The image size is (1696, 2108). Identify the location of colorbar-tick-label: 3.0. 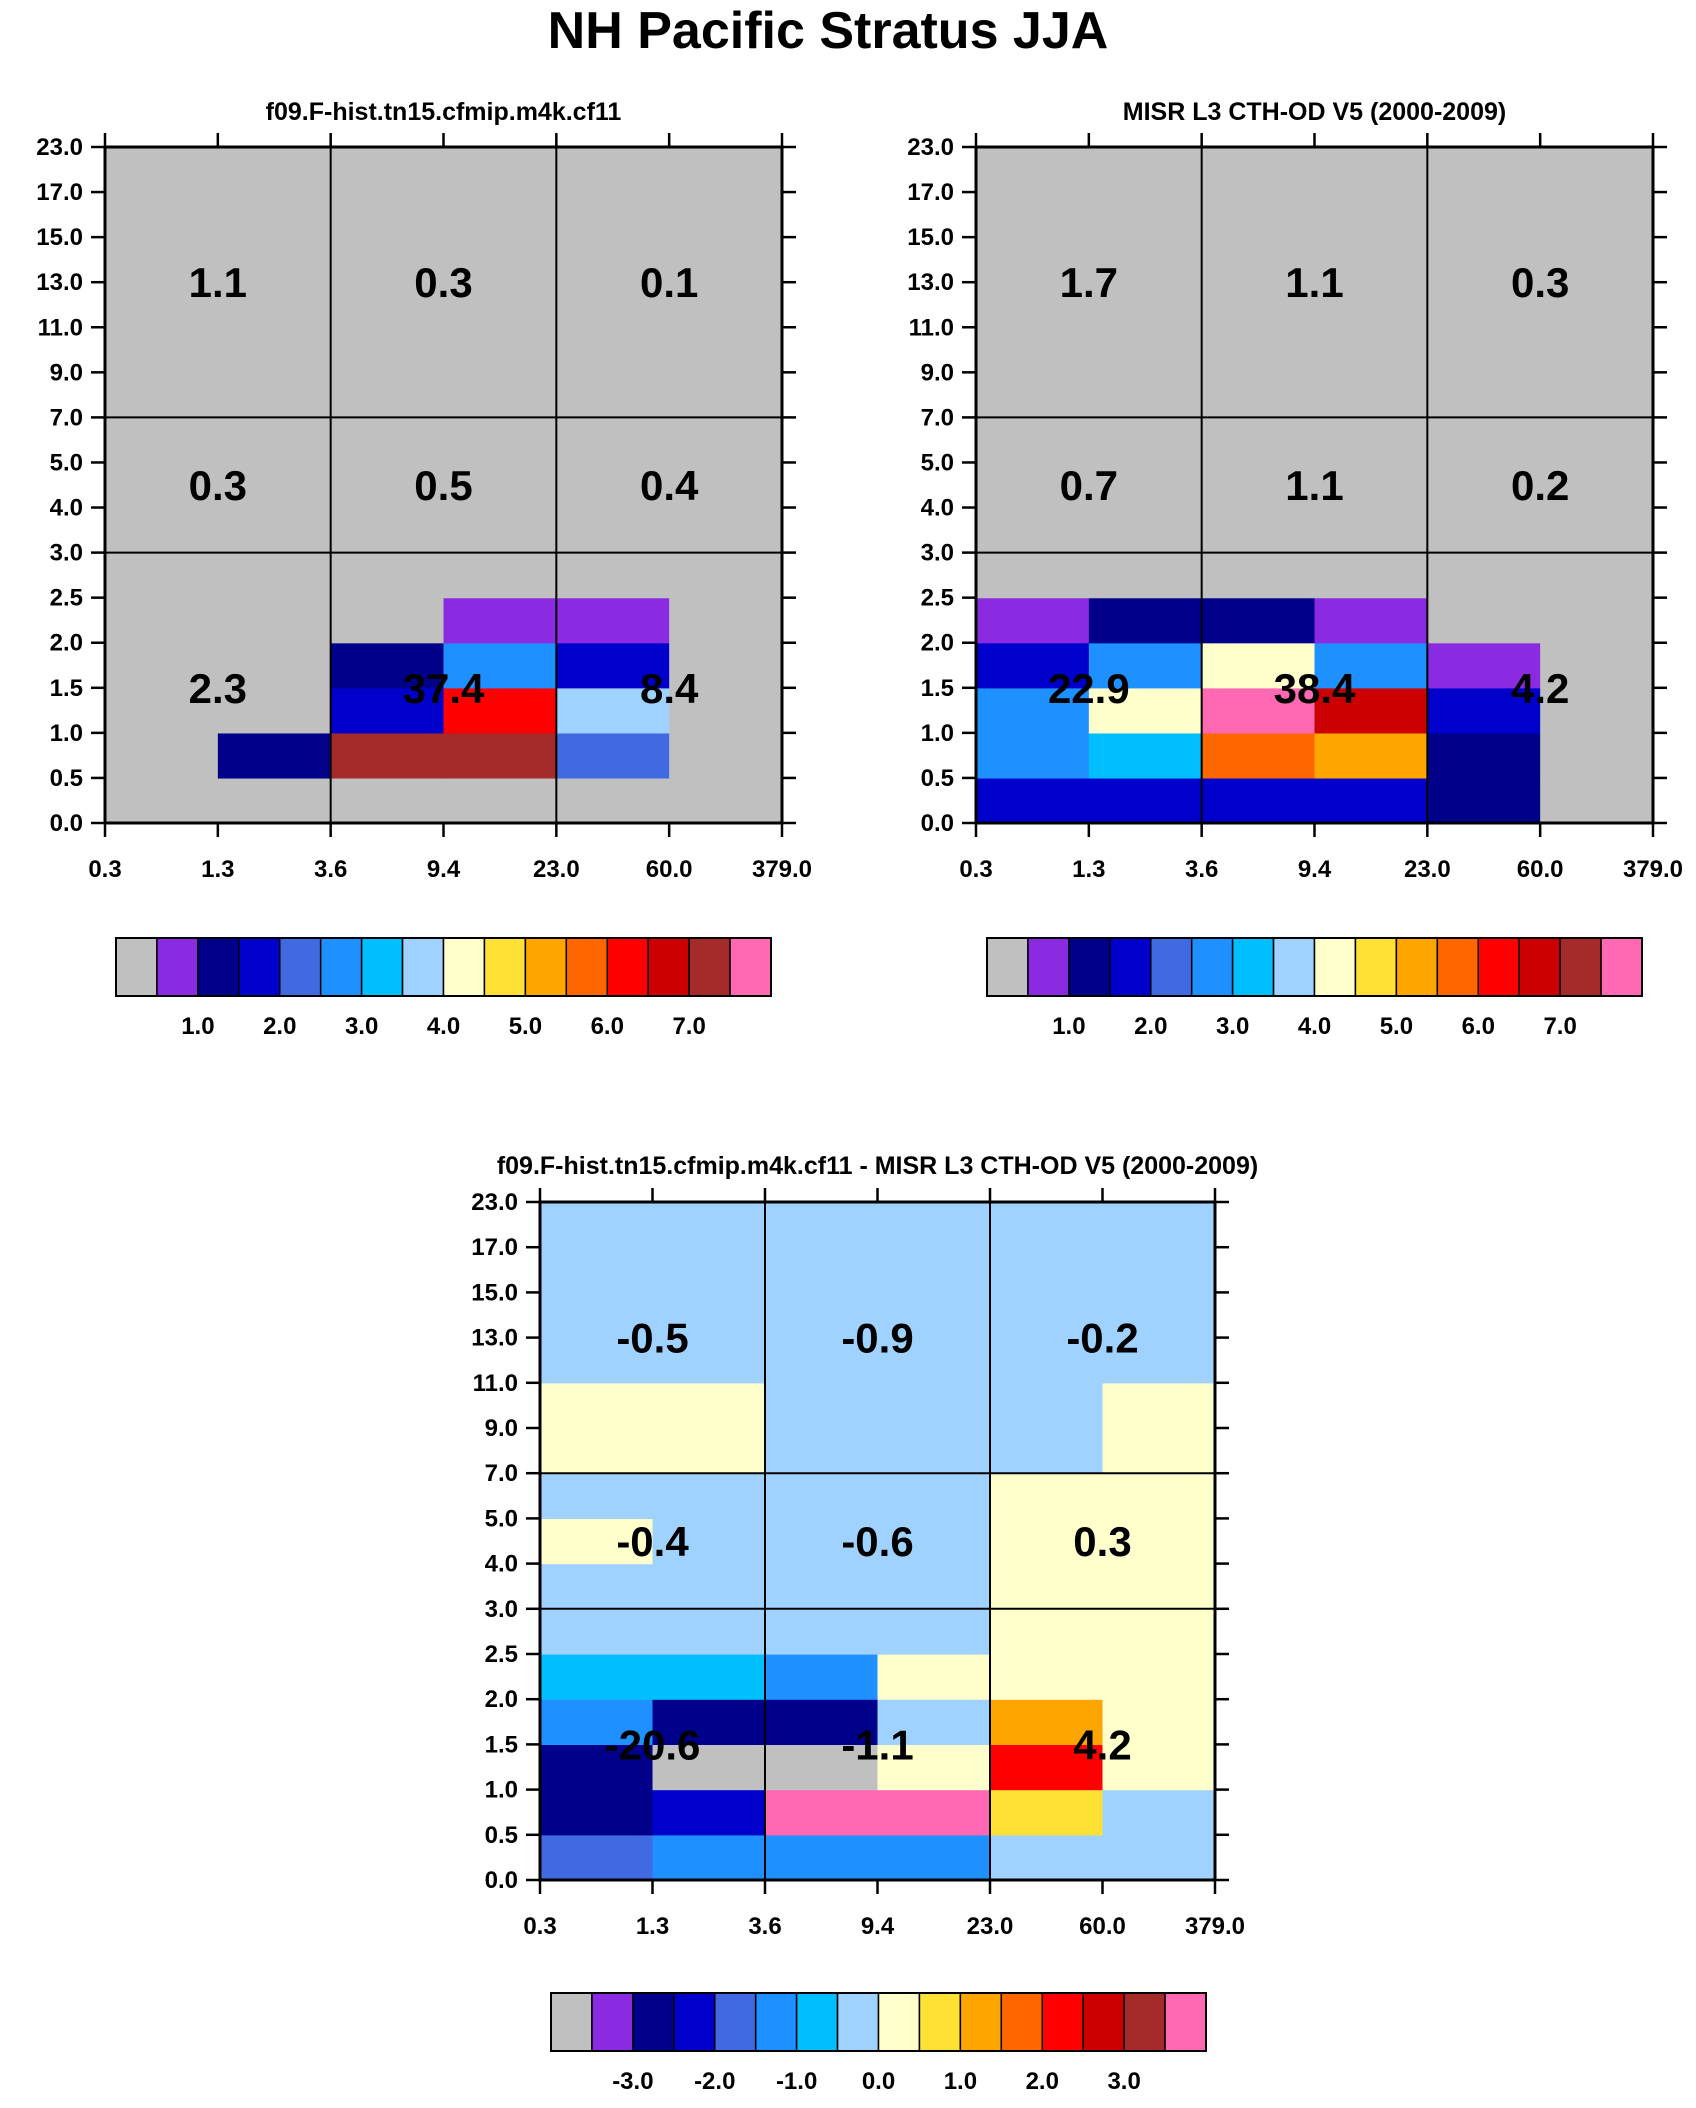
(1232, 1026).